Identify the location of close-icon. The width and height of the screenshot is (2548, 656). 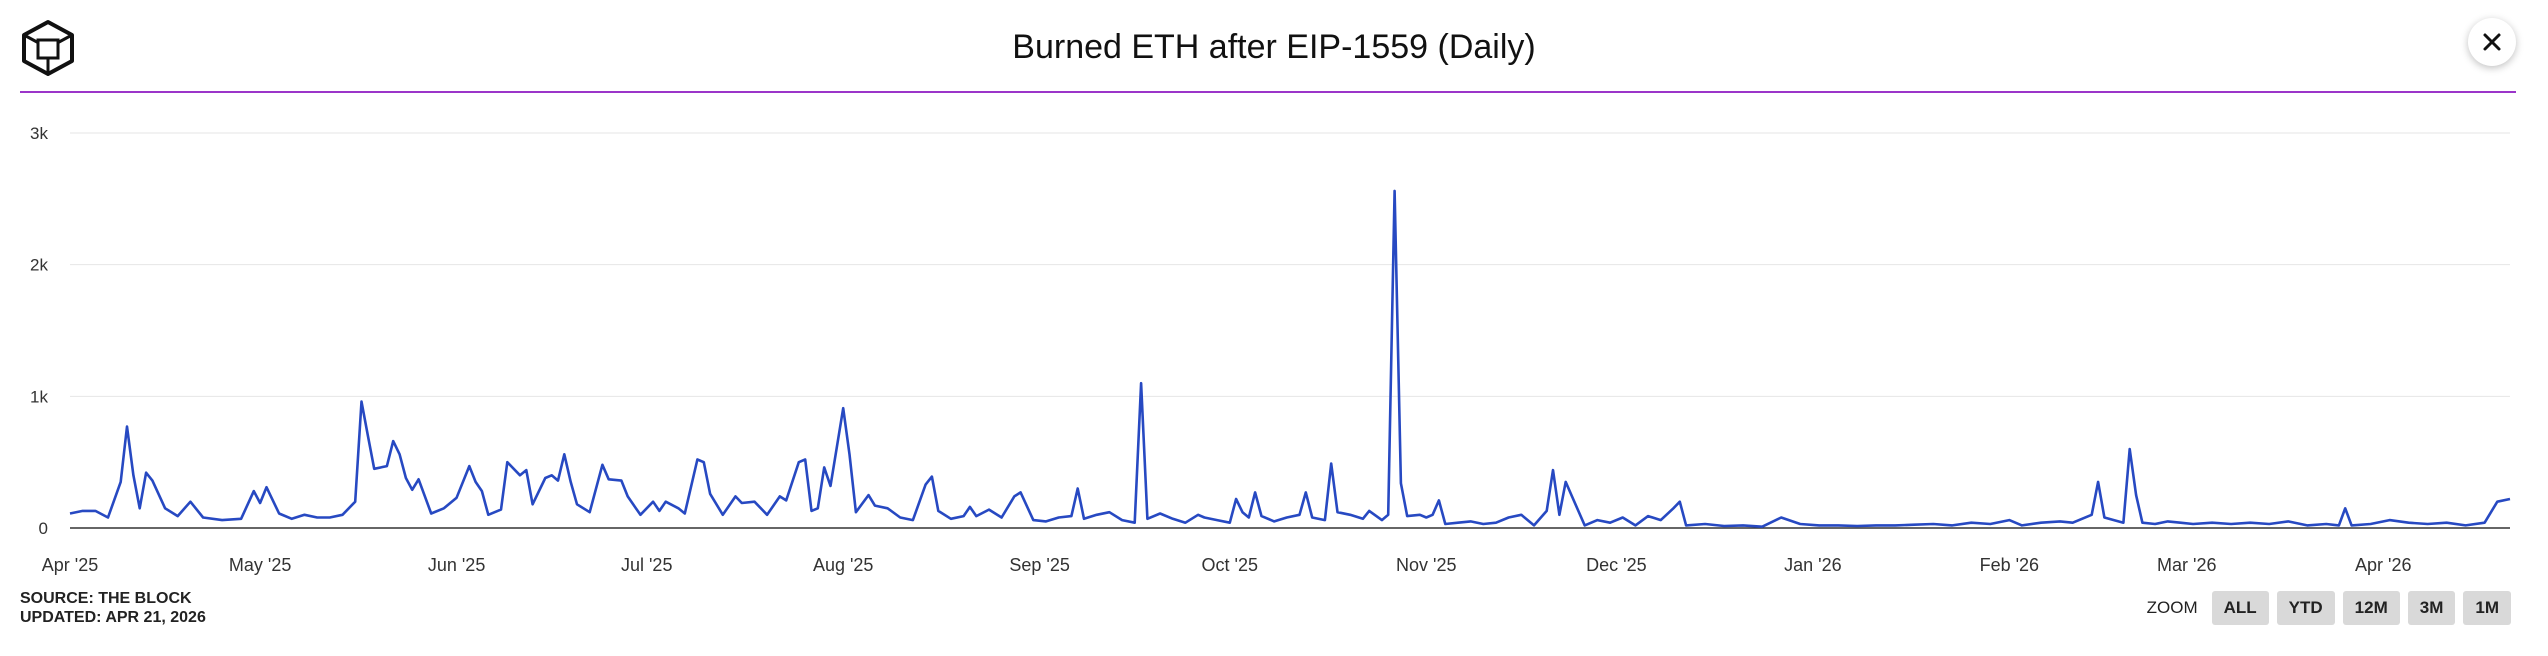
(2492, 42).